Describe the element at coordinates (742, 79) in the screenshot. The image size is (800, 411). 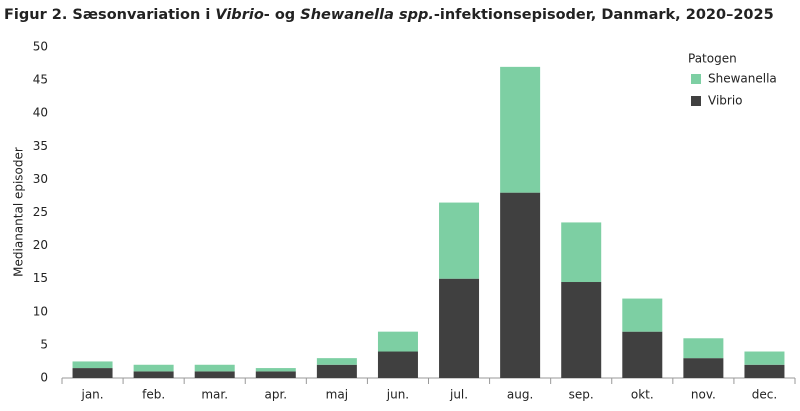
I see `legend-label: Shewanella` at that location.